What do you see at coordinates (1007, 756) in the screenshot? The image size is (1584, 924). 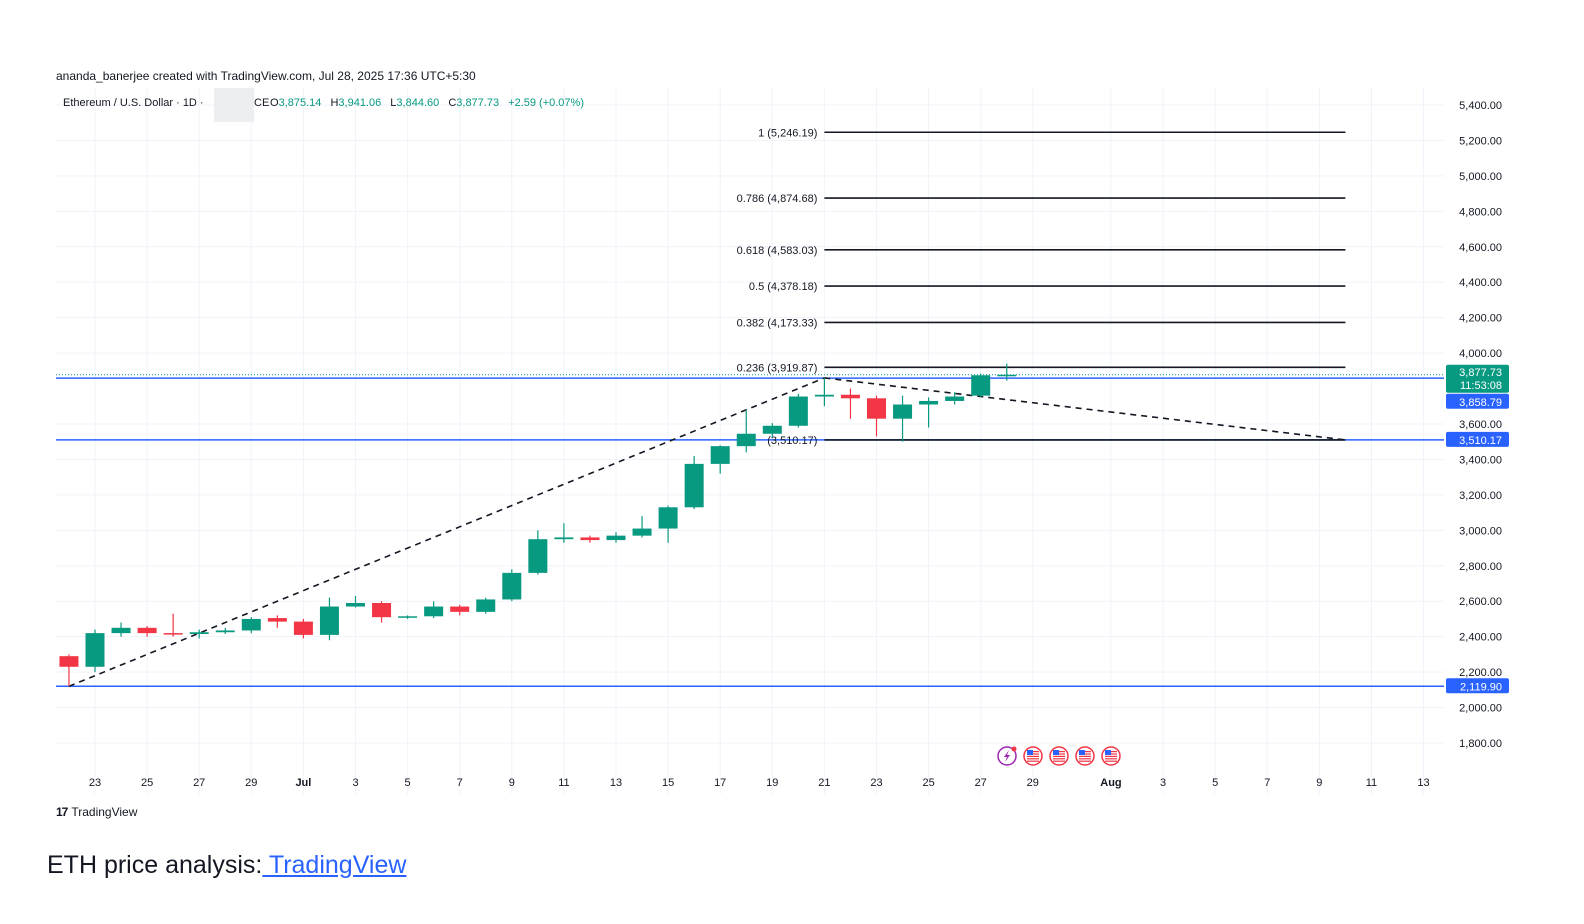 I see `lightning-event-icon` at bounding box center [1007, 756].